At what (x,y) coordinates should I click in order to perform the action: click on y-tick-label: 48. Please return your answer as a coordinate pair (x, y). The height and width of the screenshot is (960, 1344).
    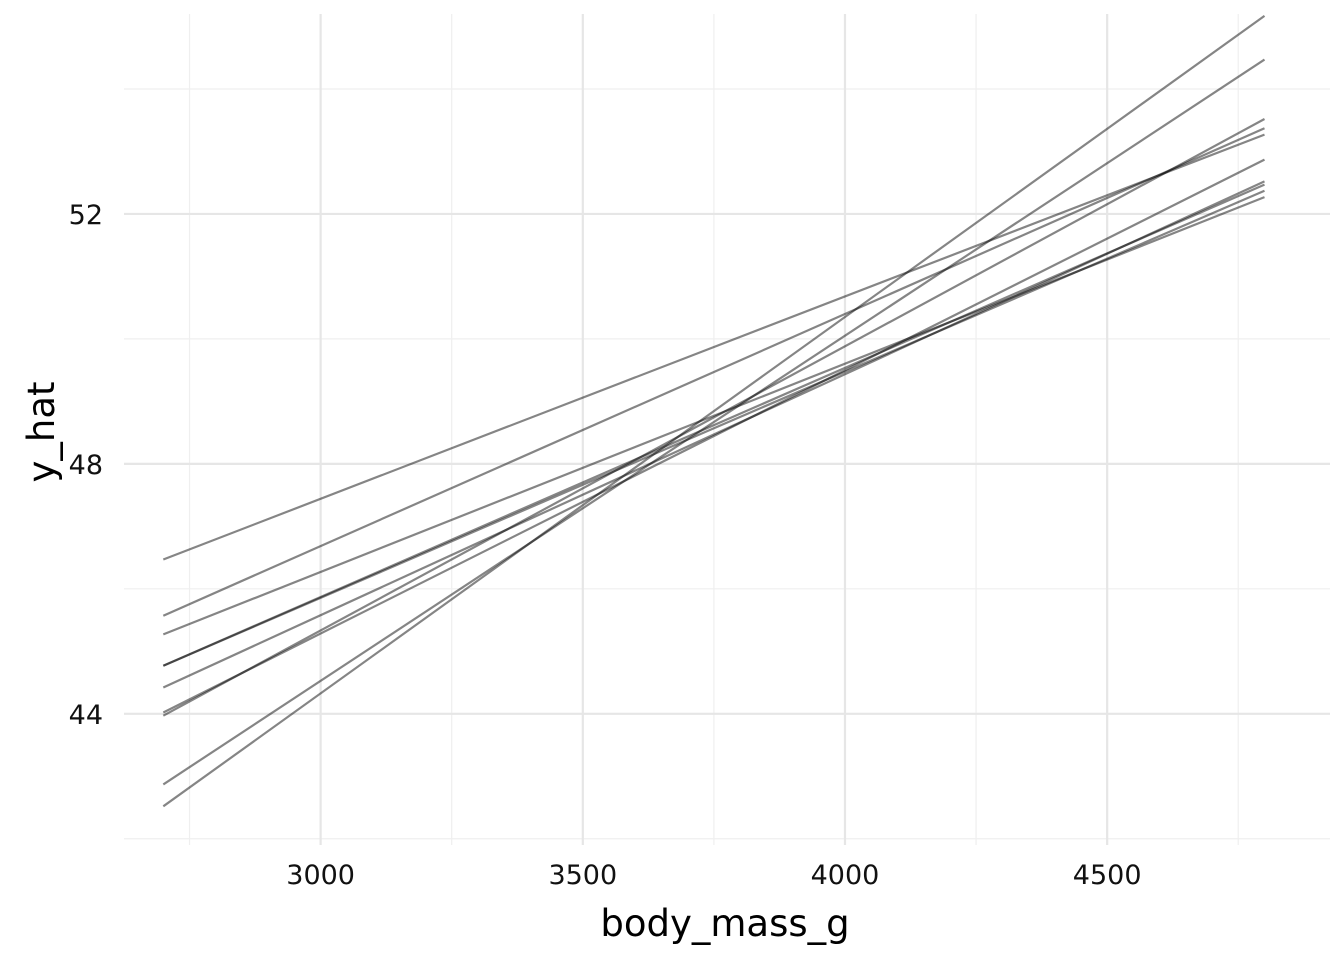
    Looking at the image, I should click on (86, 465).